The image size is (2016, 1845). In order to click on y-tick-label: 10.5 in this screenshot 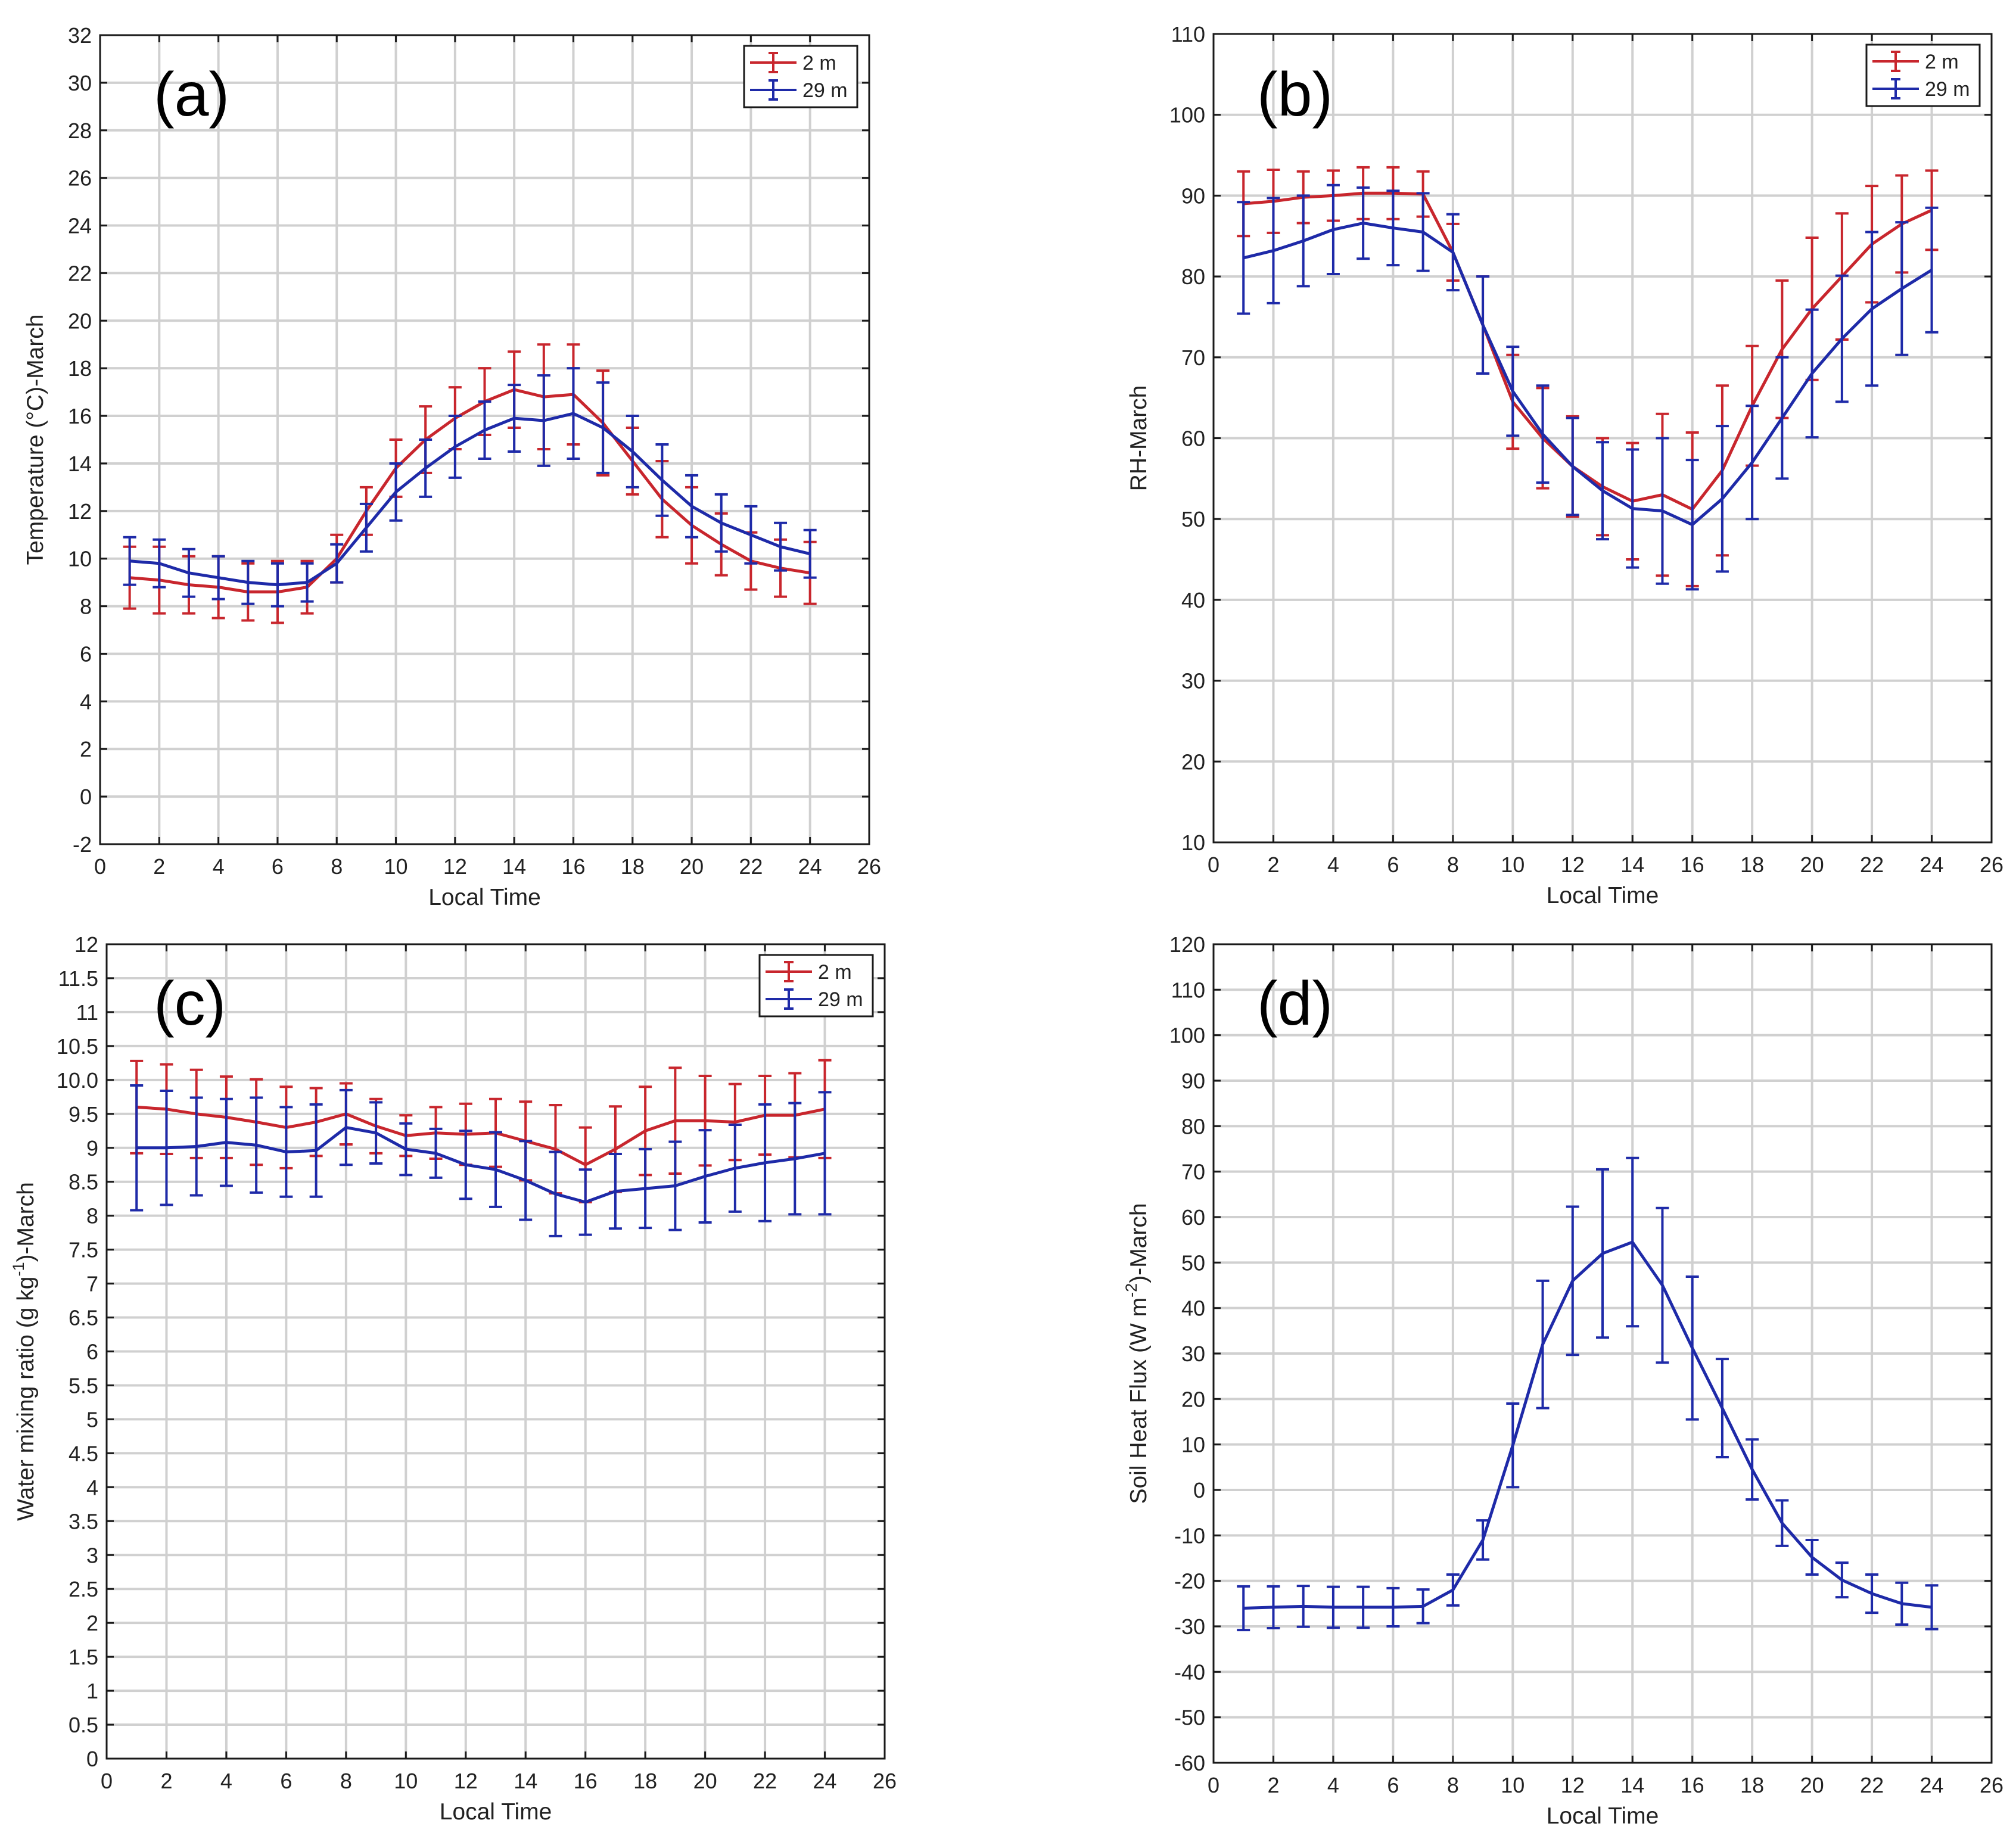, I will do `click(77, 1046)`.